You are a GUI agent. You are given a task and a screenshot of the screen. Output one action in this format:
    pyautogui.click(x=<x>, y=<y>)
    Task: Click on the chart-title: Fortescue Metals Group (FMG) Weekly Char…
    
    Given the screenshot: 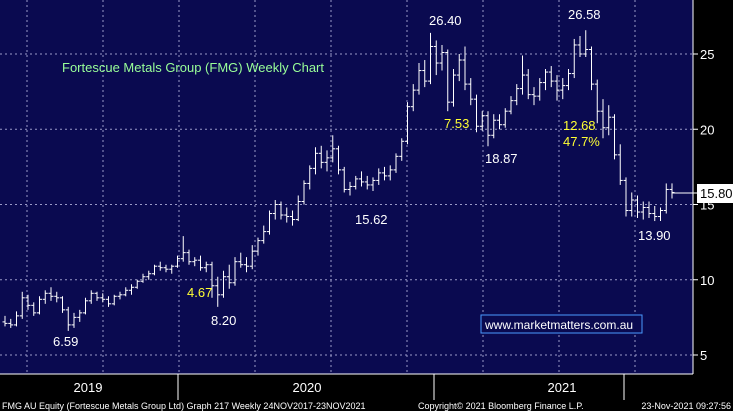 What is the action you would take?
    pyautogui.click(x=193, y=67)
    